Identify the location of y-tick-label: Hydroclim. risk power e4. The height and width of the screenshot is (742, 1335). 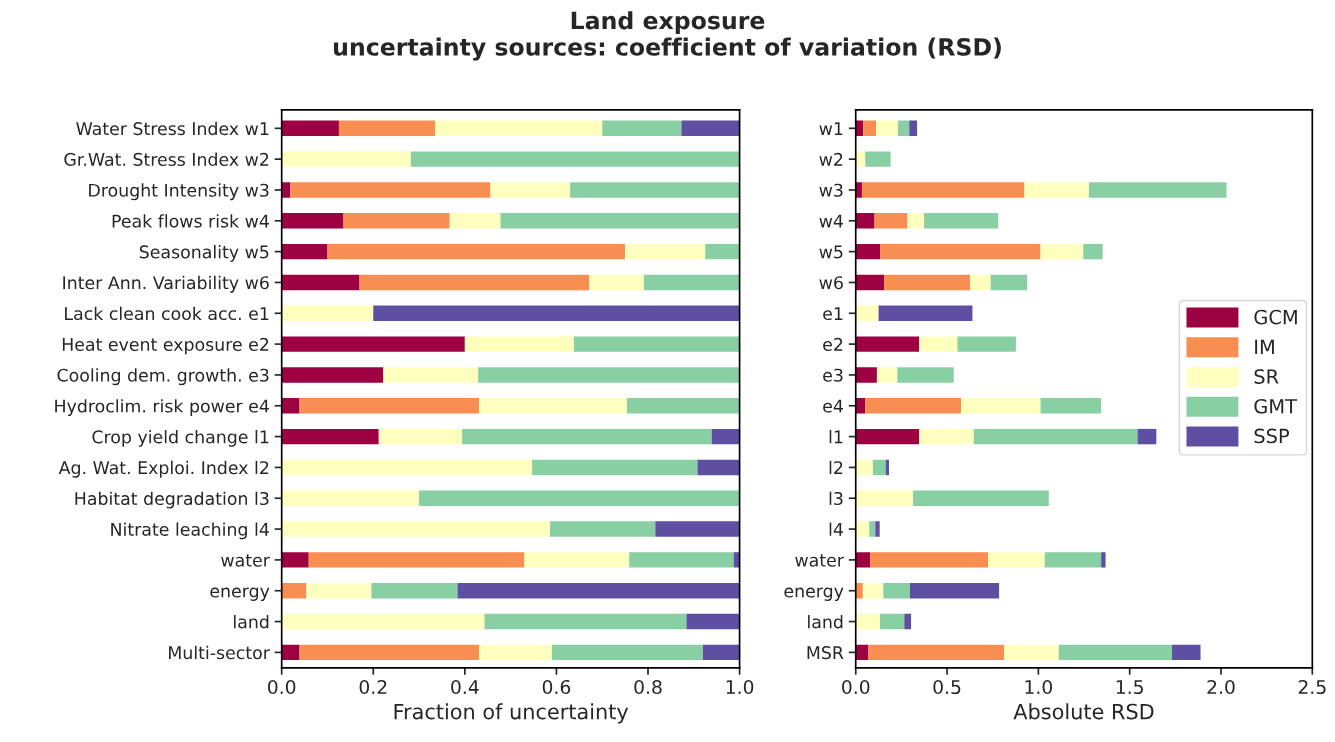
(162, 407).